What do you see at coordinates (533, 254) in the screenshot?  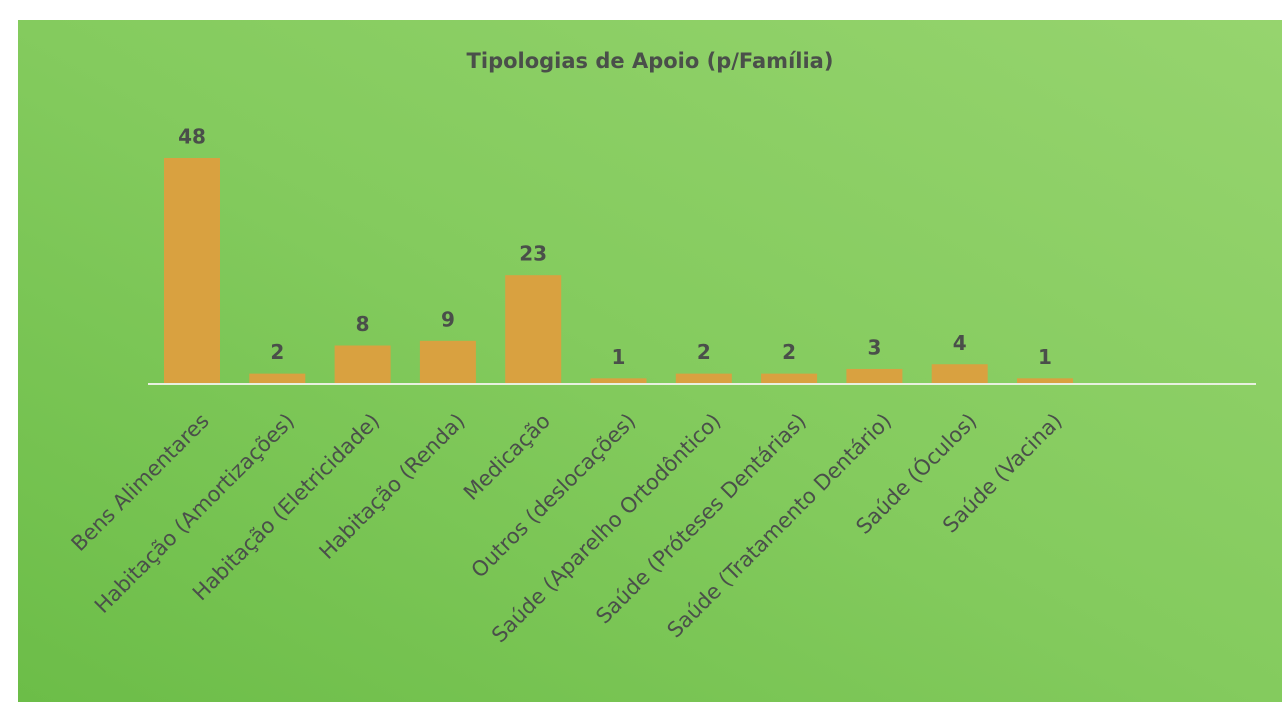 I see `data-label: 23` at bounding box center [533, 254].